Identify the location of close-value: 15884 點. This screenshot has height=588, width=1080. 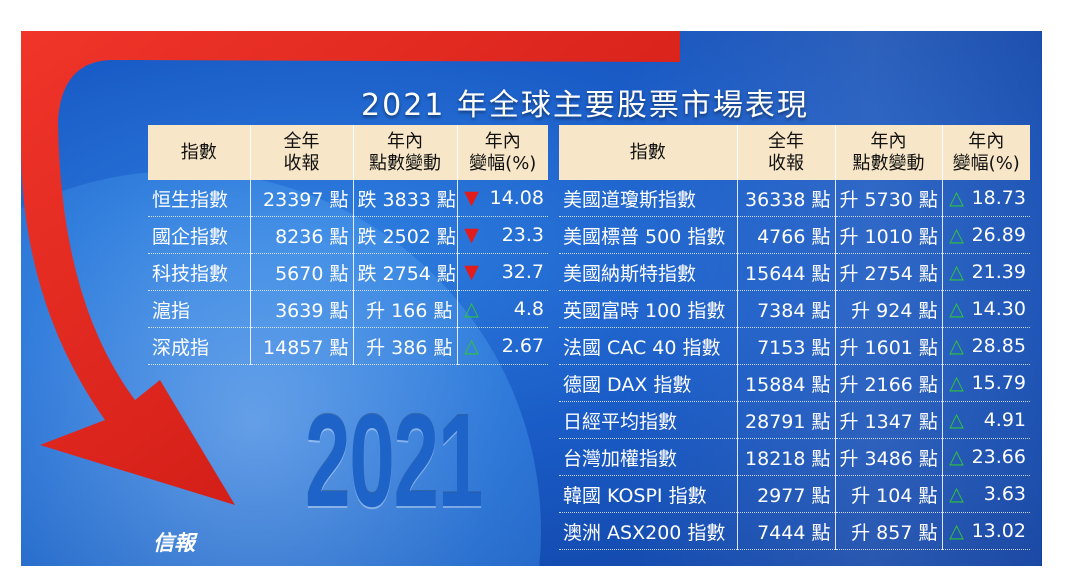
(786, 383).